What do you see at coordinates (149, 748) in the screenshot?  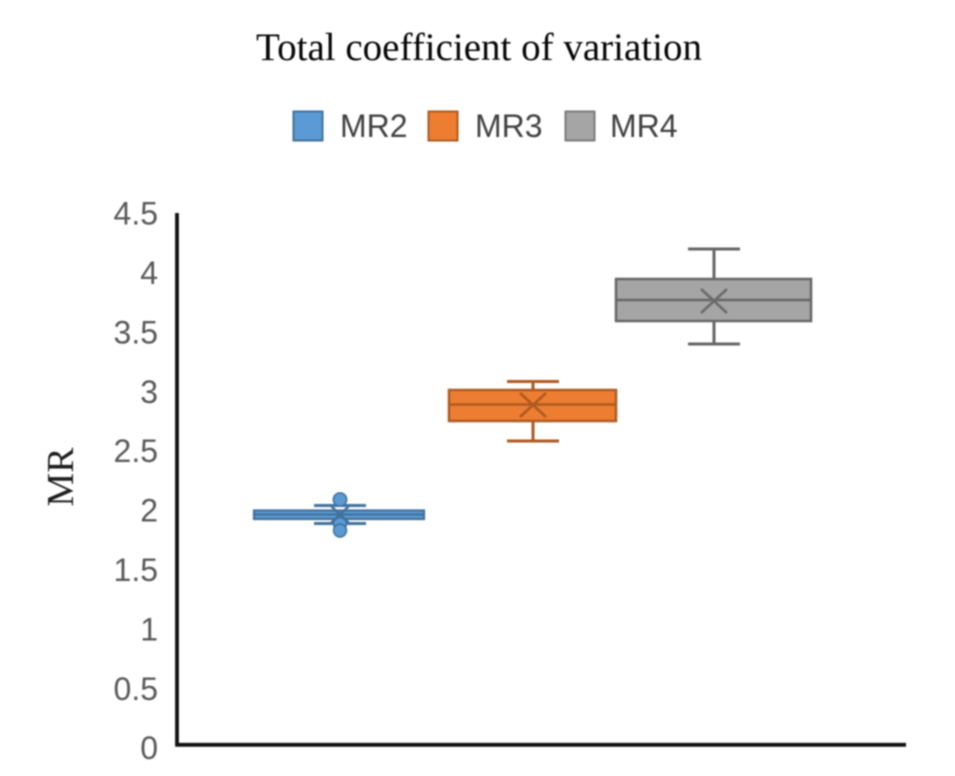 I see `svg-text: 0` at bounding box center [149, 748].